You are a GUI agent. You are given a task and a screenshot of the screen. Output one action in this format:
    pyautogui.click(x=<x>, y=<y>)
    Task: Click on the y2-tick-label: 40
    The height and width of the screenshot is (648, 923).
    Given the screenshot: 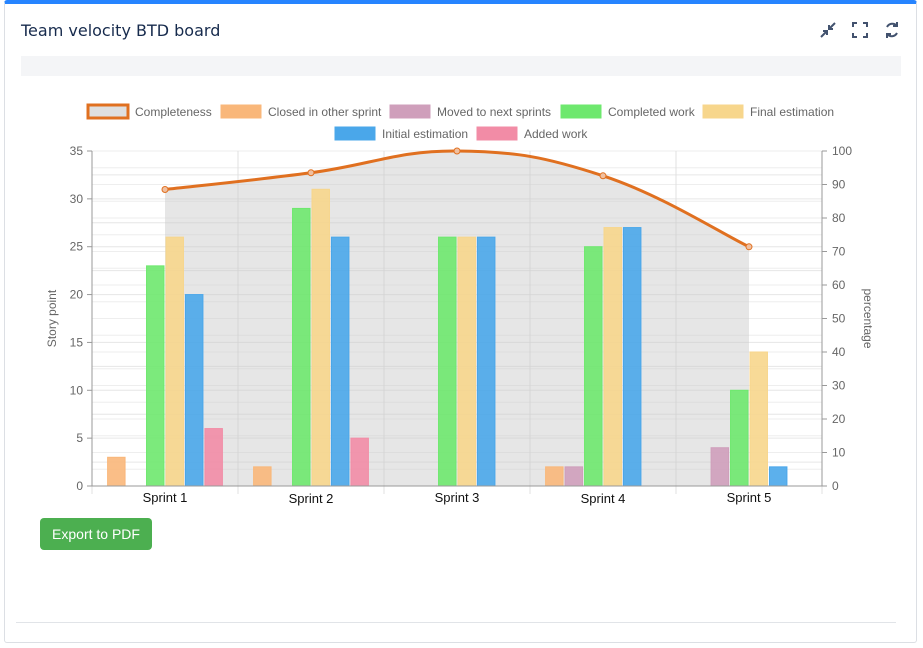 What is the action you would take?
    pyautogui.click(x=839, y=352)
    